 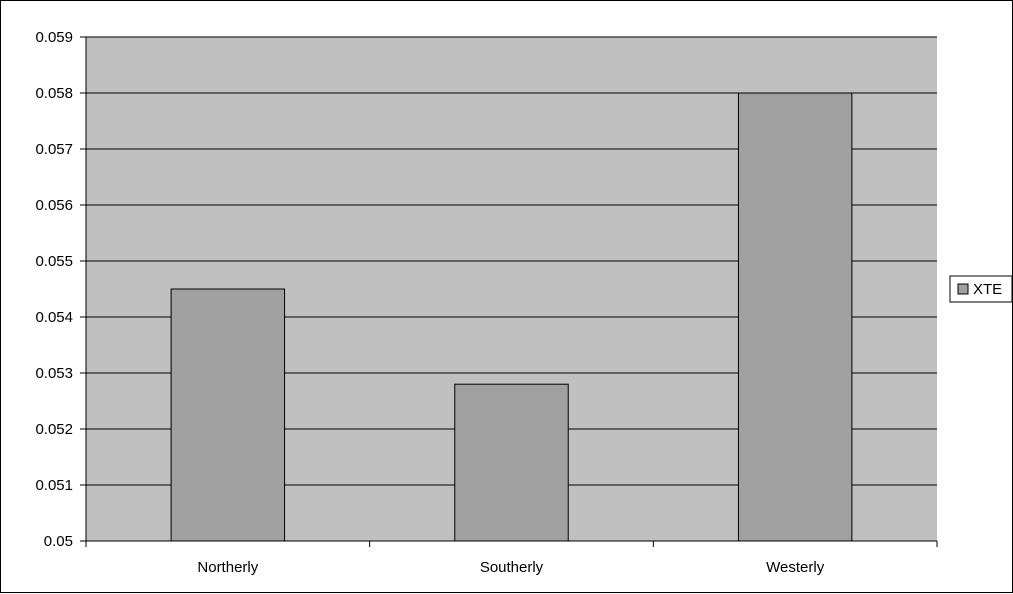 What do you see at coordinates (54, 261) in the screenshot?
I see `y-tick-label: 0.055` at bounding box center [54, 261].